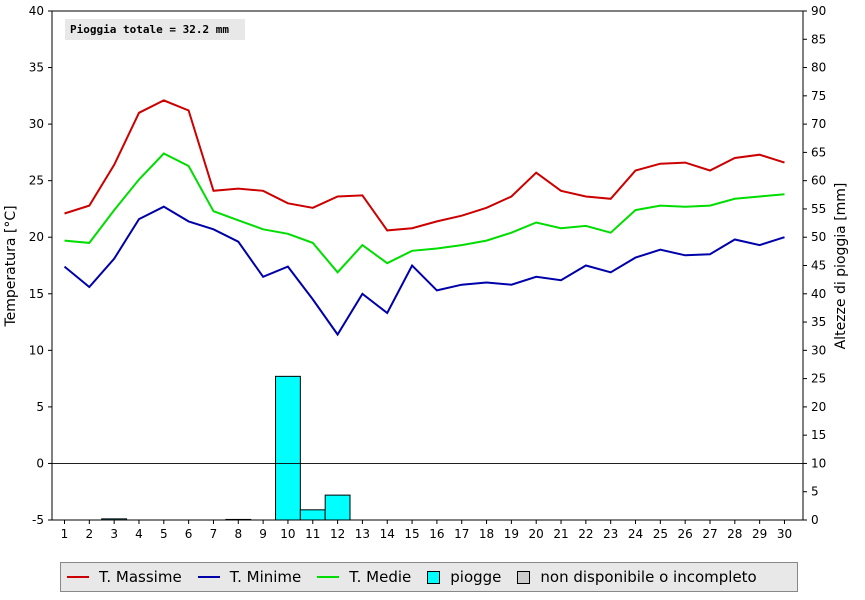 Image resolution: width=865 pixels, height=600 pixels. What do you see at coordinates (265, 577) in the screenshot?
I see `legend-label: T. Minime` at bounding box center [265, 577].